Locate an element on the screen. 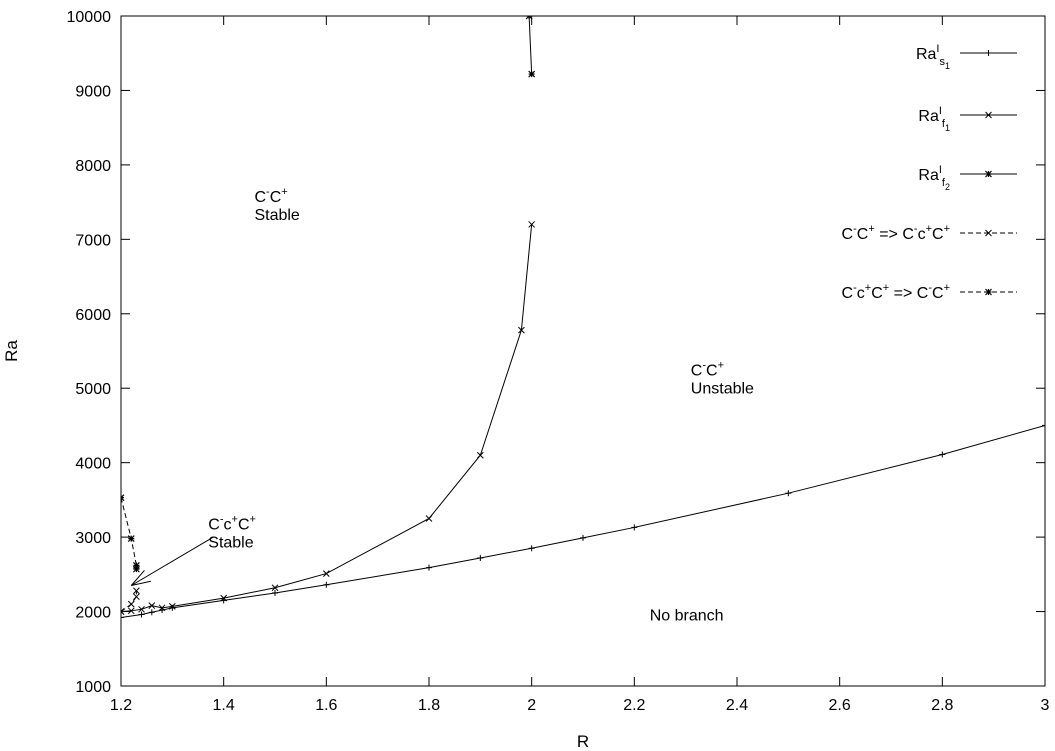 Image resolution: width=1055 pixels, height=751 pixels. legend-label: RaI​f1​ is located at coordinates (934, 119).